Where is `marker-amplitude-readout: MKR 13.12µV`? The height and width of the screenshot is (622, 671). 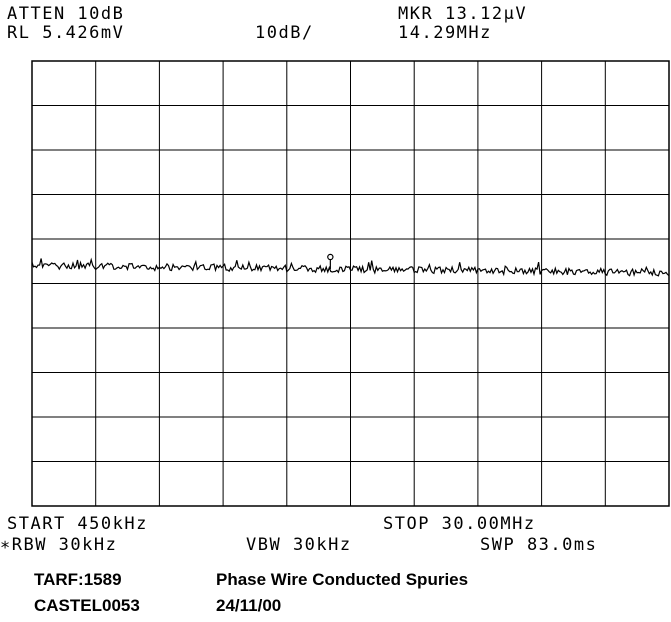
marker-amplitude-readout: MKR 13.12µV is located at coordinates (463, 14).